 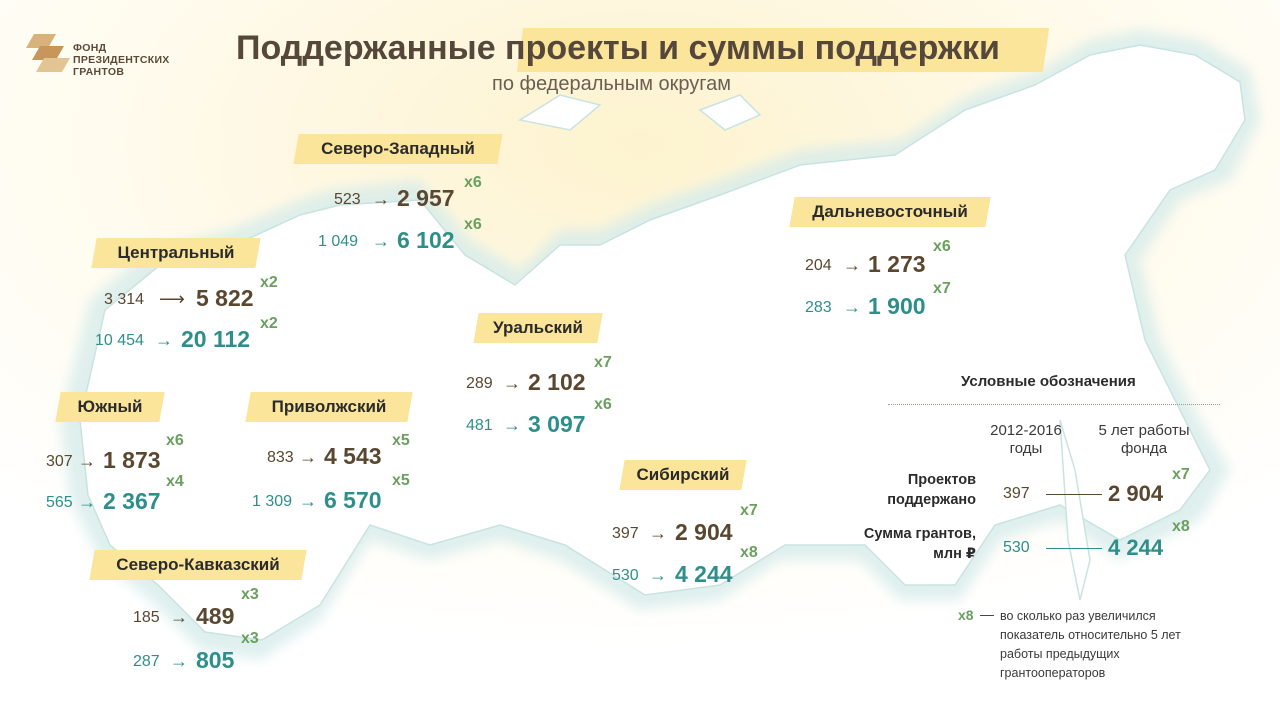 I want to click on legend-projects-arrow, so click(x=1074, y=494).